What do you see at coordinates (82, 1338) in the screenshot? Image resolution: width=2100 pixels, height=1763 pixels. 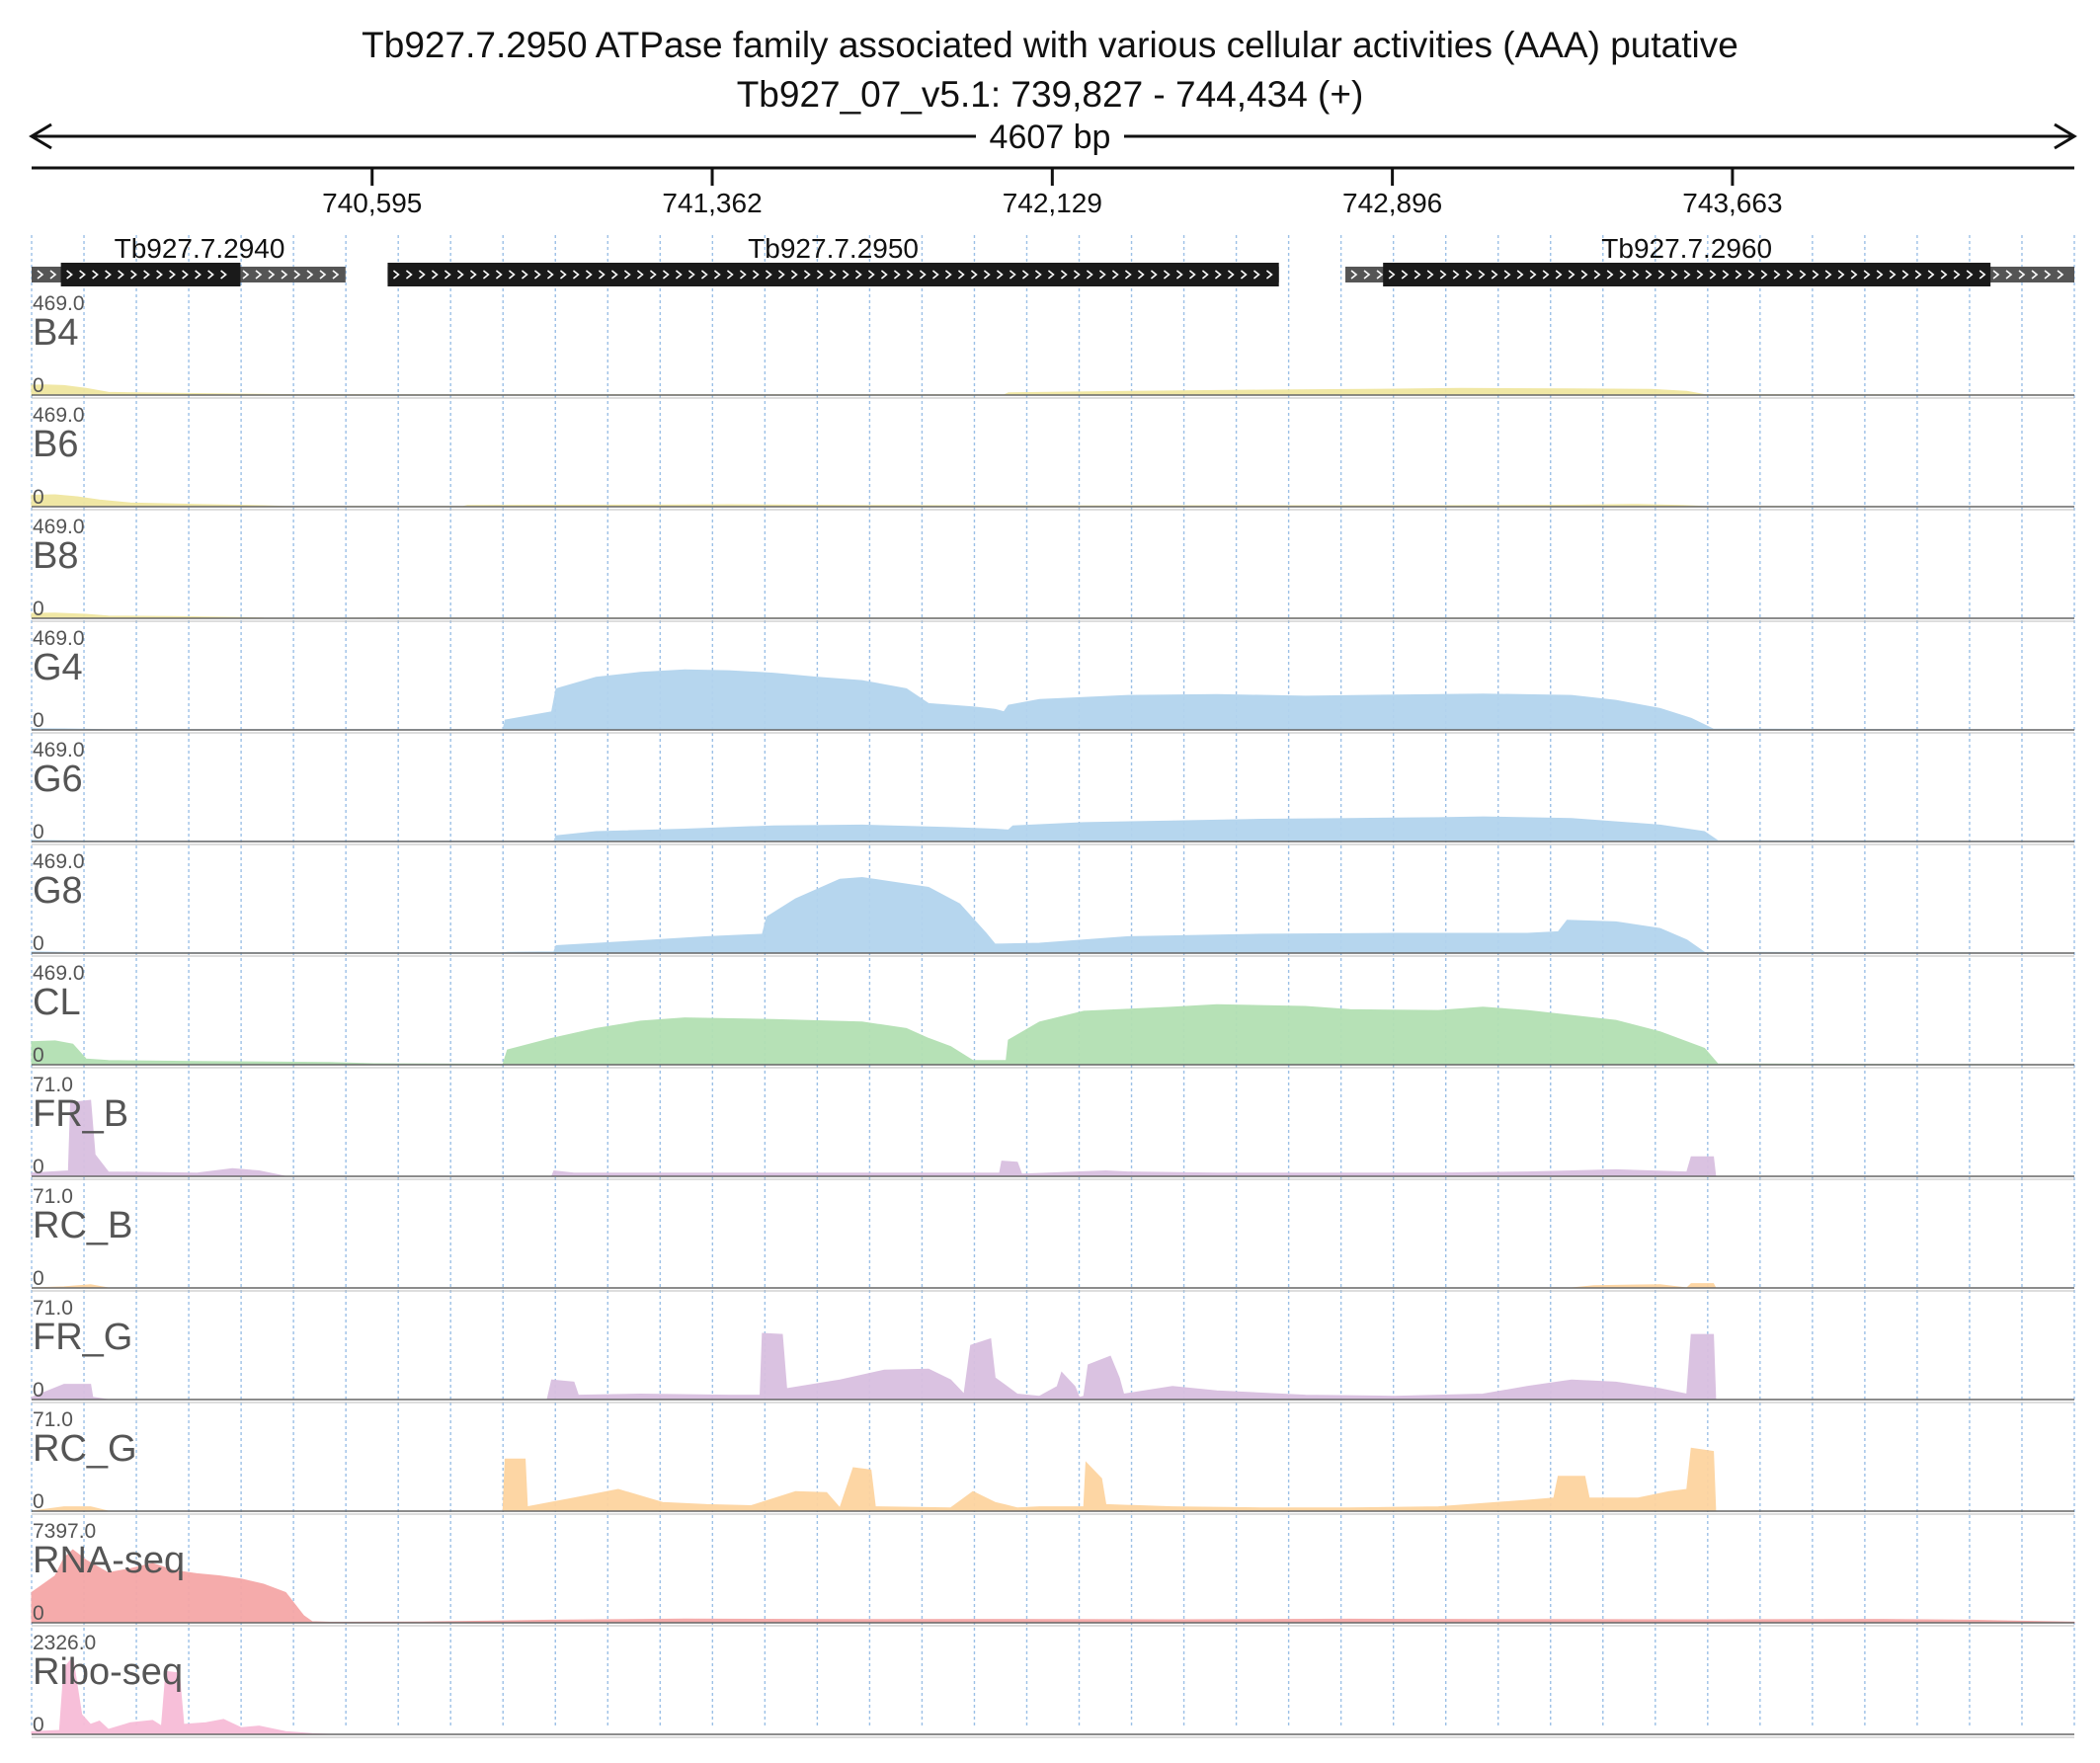 I see `track-name: FR_G` at bounding box center [82, 1338].